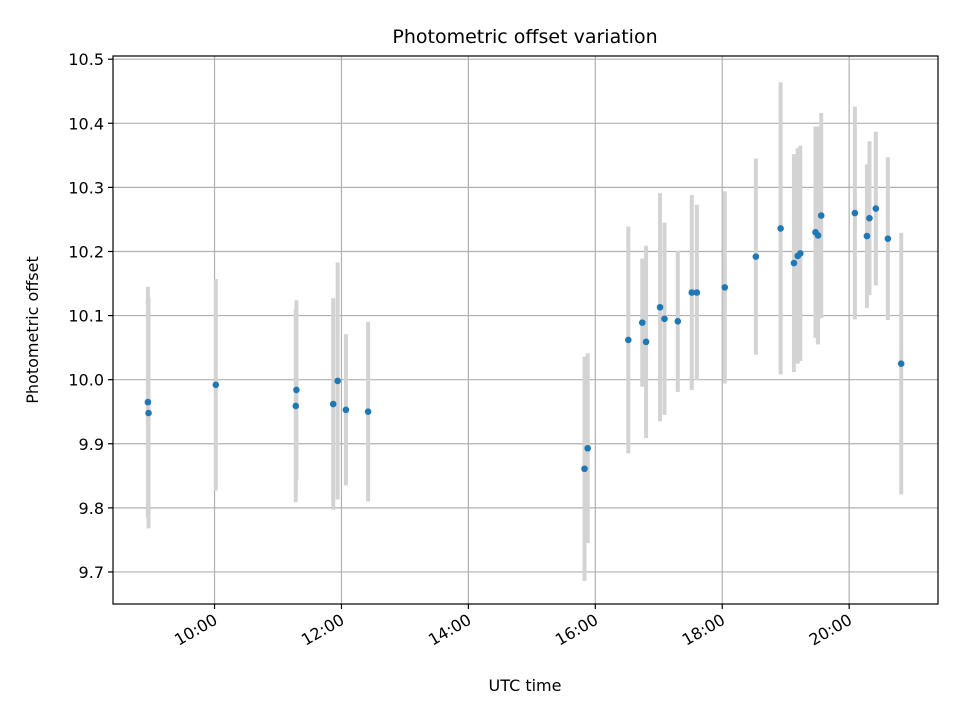 The image size is (960, 725). What do you see at coordinates (91, 572) in the screenshot?
I see `y-tick-label: 9.7` at bounding box center [91, 572].